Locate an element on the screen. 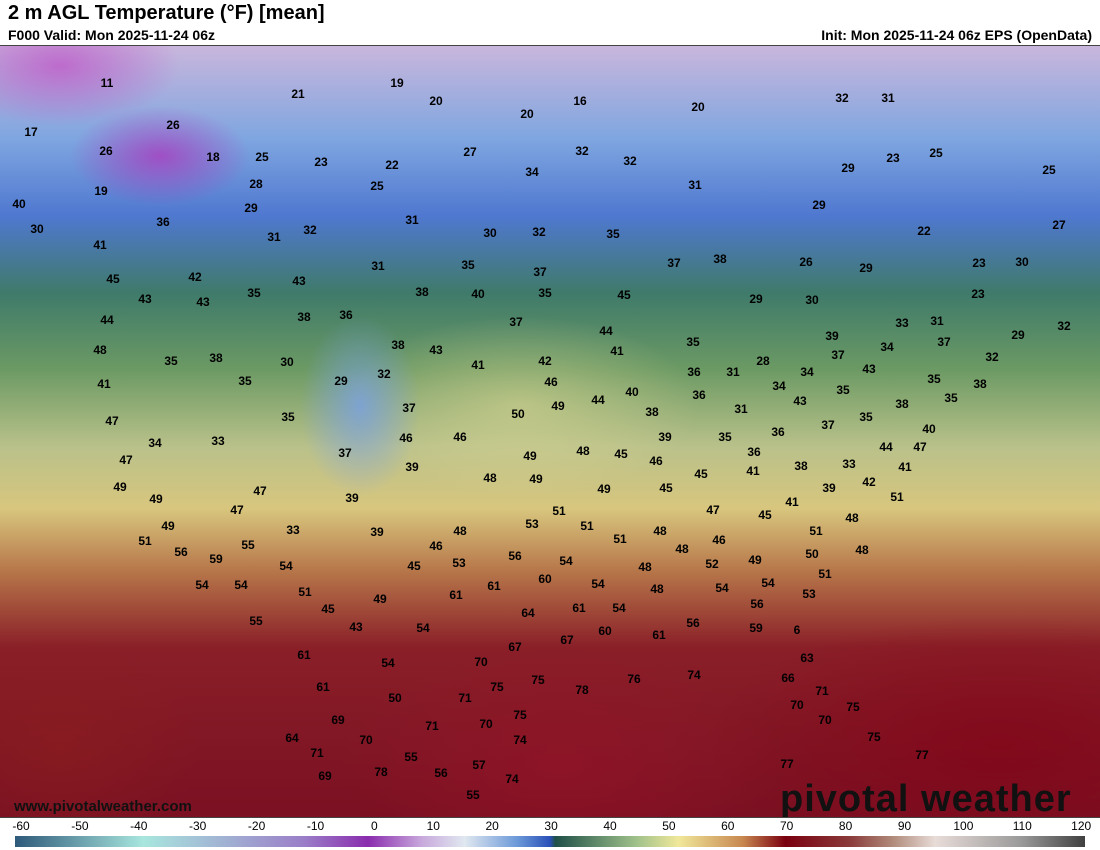 This screenshot has width=1100, height=850. colorbar-tick-label: 60 is located at coordinates (728, 826).